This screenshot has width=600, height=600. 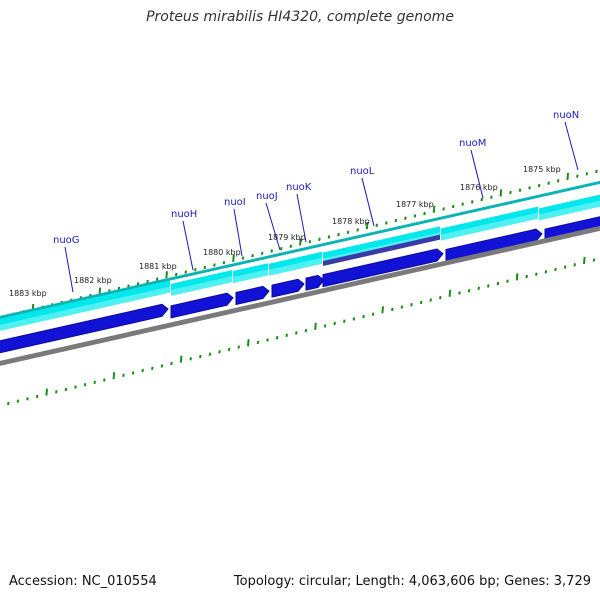 I want to click on kbp-label: 1878 kbp, so click(x=351, y=221).